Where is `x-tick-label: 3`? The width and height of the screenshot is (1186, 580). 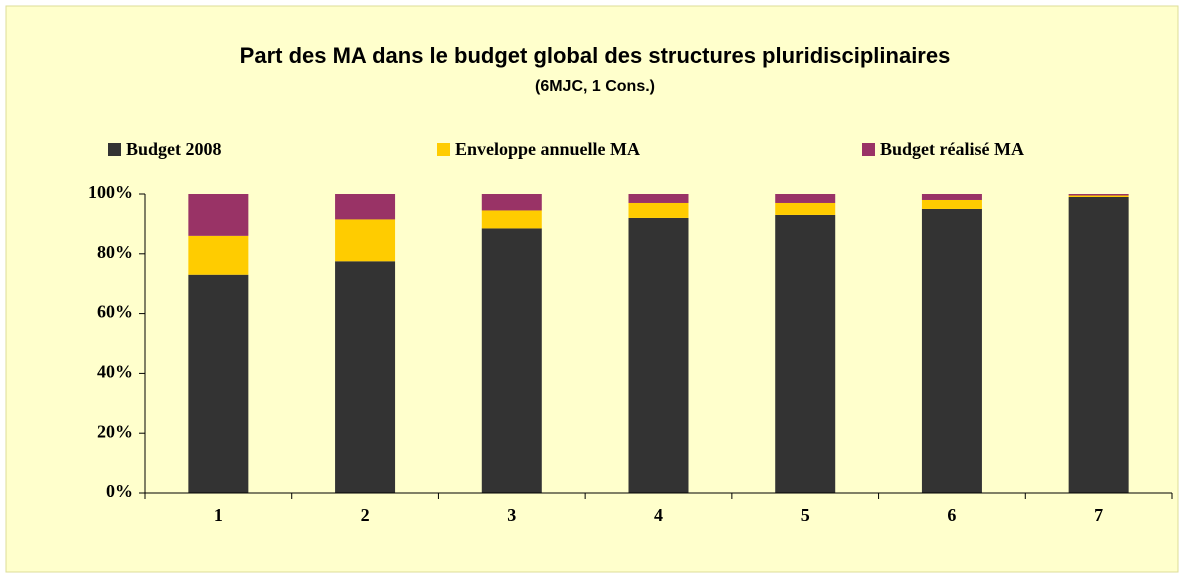
x-tick-label: 3 is located at coordinates (511, 515).